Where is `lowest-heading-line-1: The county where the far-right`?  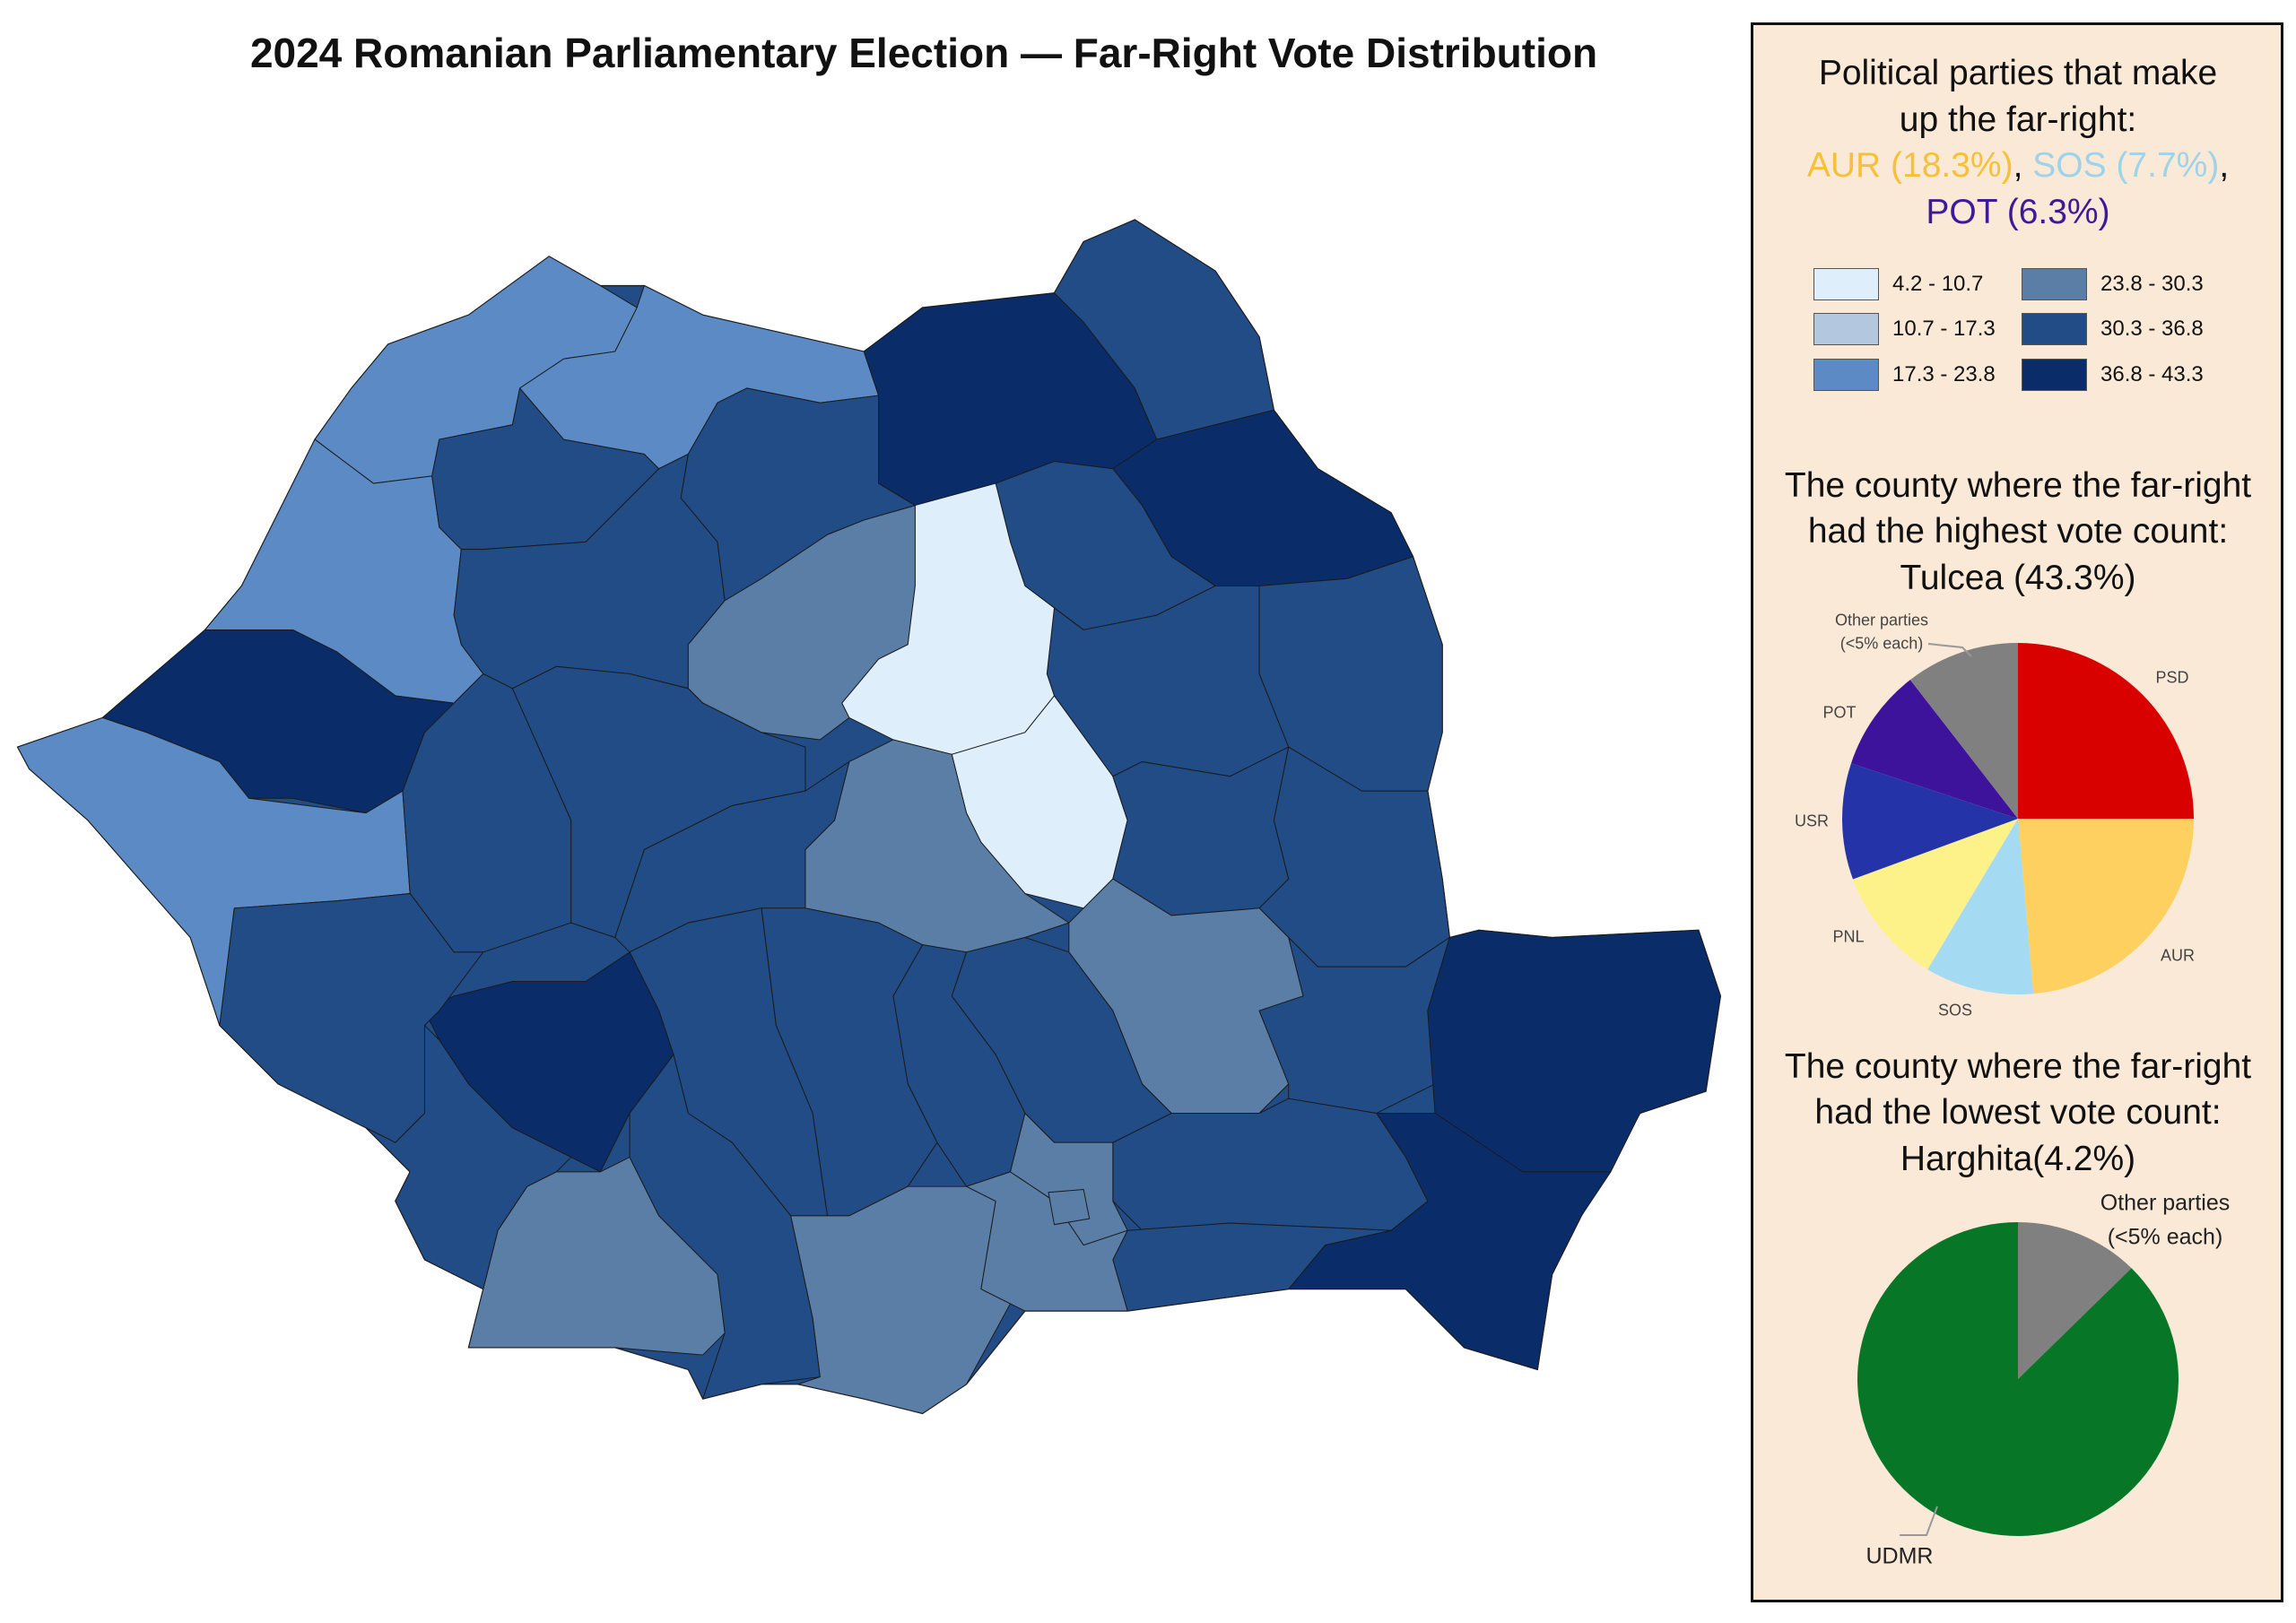 lowest-heading-line-1: The county where the far-right is located at coordinates (2018, 1066).